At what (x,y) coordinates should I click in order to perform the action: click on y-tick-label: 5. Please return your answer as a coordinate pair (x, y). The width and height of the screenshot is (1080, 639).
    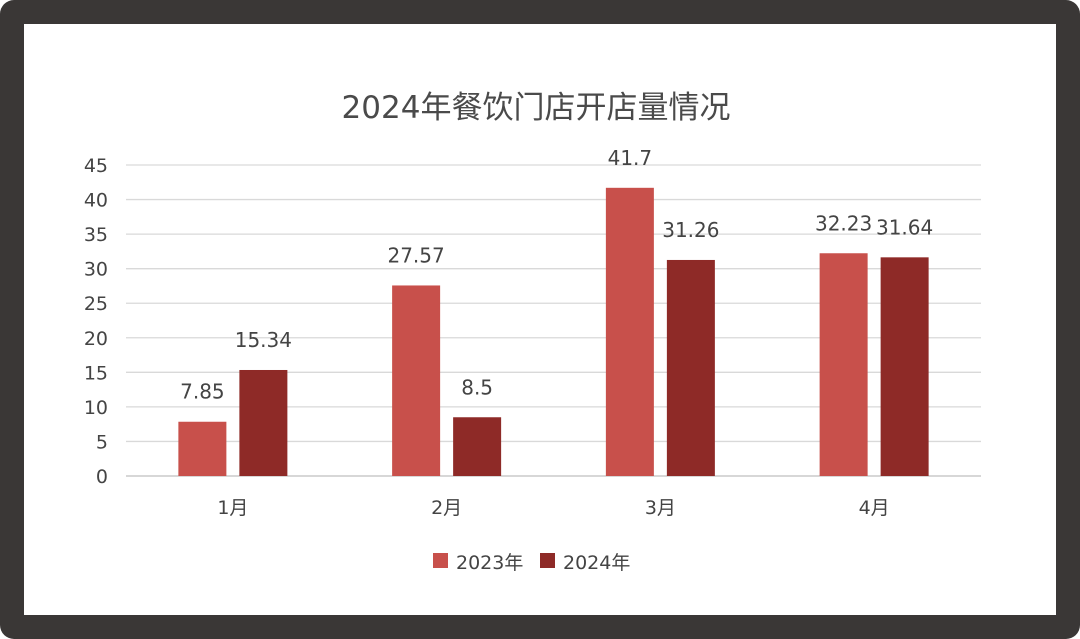
    Looking at the image, I should click on (102, 442).